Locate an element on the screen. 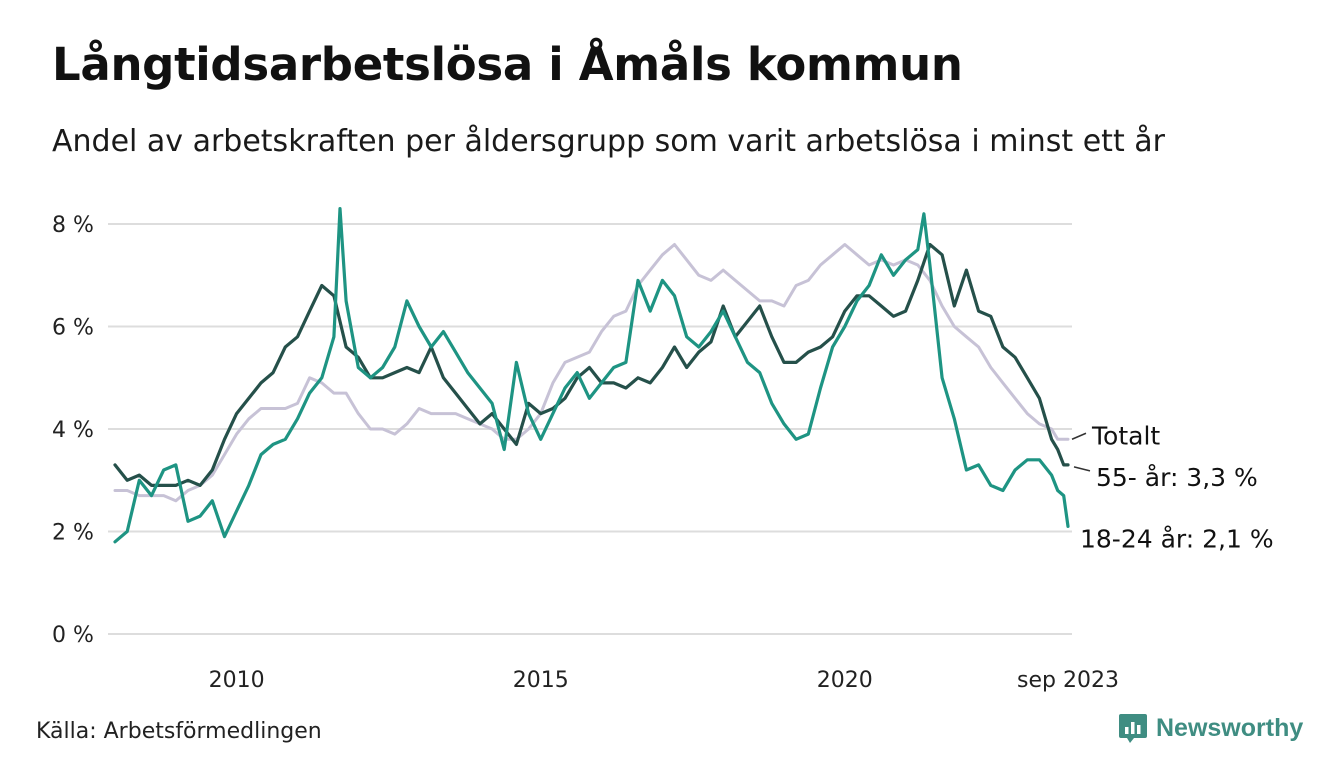  y-tick-label: 8 % is located at coordinates (73, 225).